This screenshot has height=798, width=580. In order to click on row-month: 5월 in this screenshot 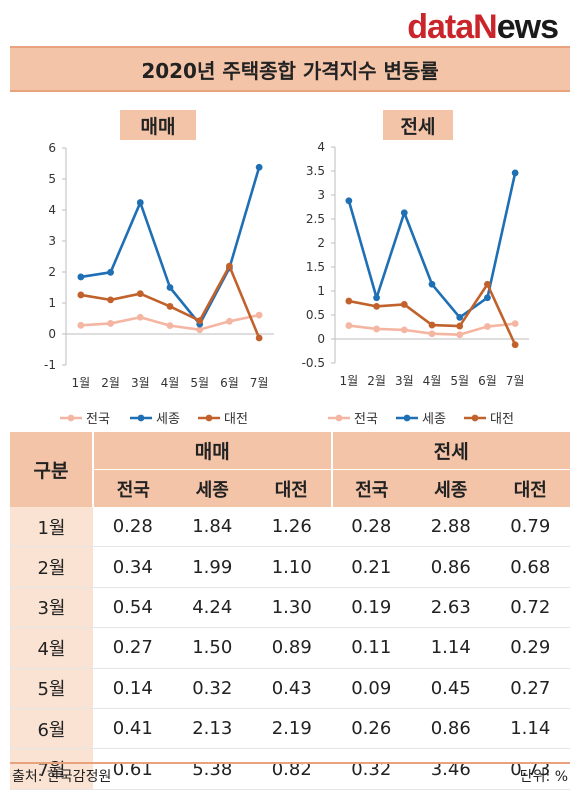, I will do `click(51, 688)`.